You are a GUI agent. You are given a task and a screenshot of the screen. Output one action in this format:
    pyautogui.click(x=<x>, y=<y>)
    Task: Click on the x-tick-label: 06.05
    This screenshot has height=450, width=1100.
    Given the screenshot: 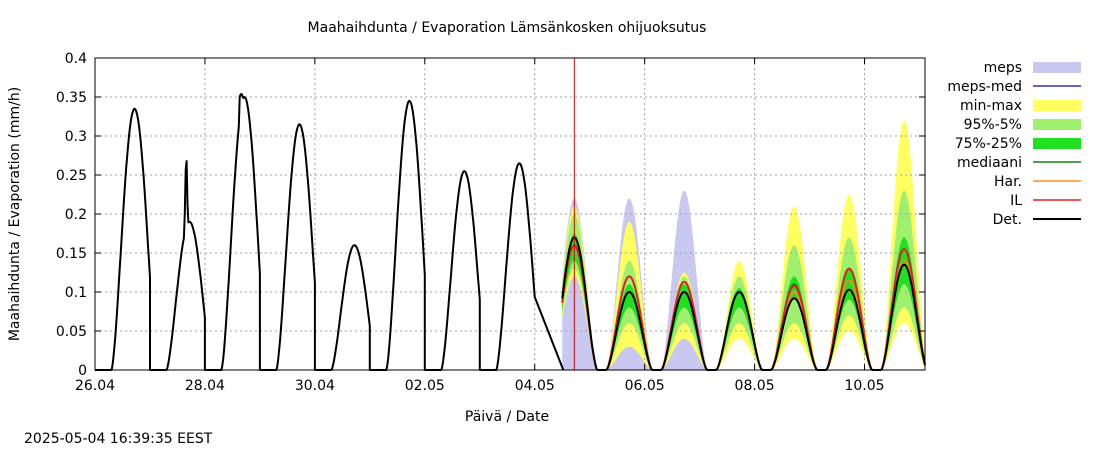 What is the action you would take?
    pyautogui.click(x=645, y=386)
    